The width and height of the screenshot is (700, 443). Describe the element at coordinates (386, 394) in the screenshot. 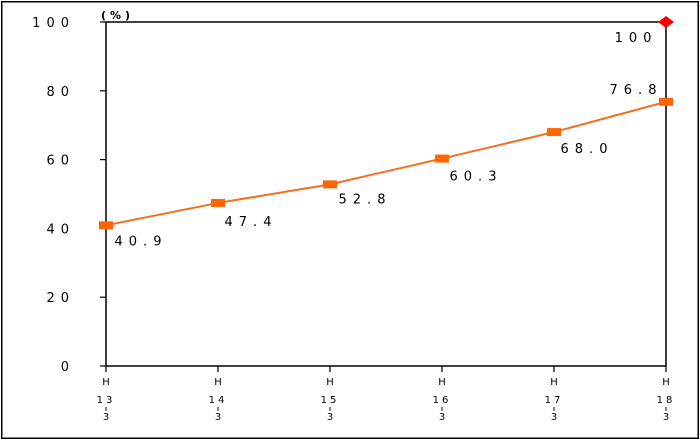

I see `x-axis: H 13 3 H 14 3 H 15 3 H 16 3 H 17 3 H 18 3` at that location.